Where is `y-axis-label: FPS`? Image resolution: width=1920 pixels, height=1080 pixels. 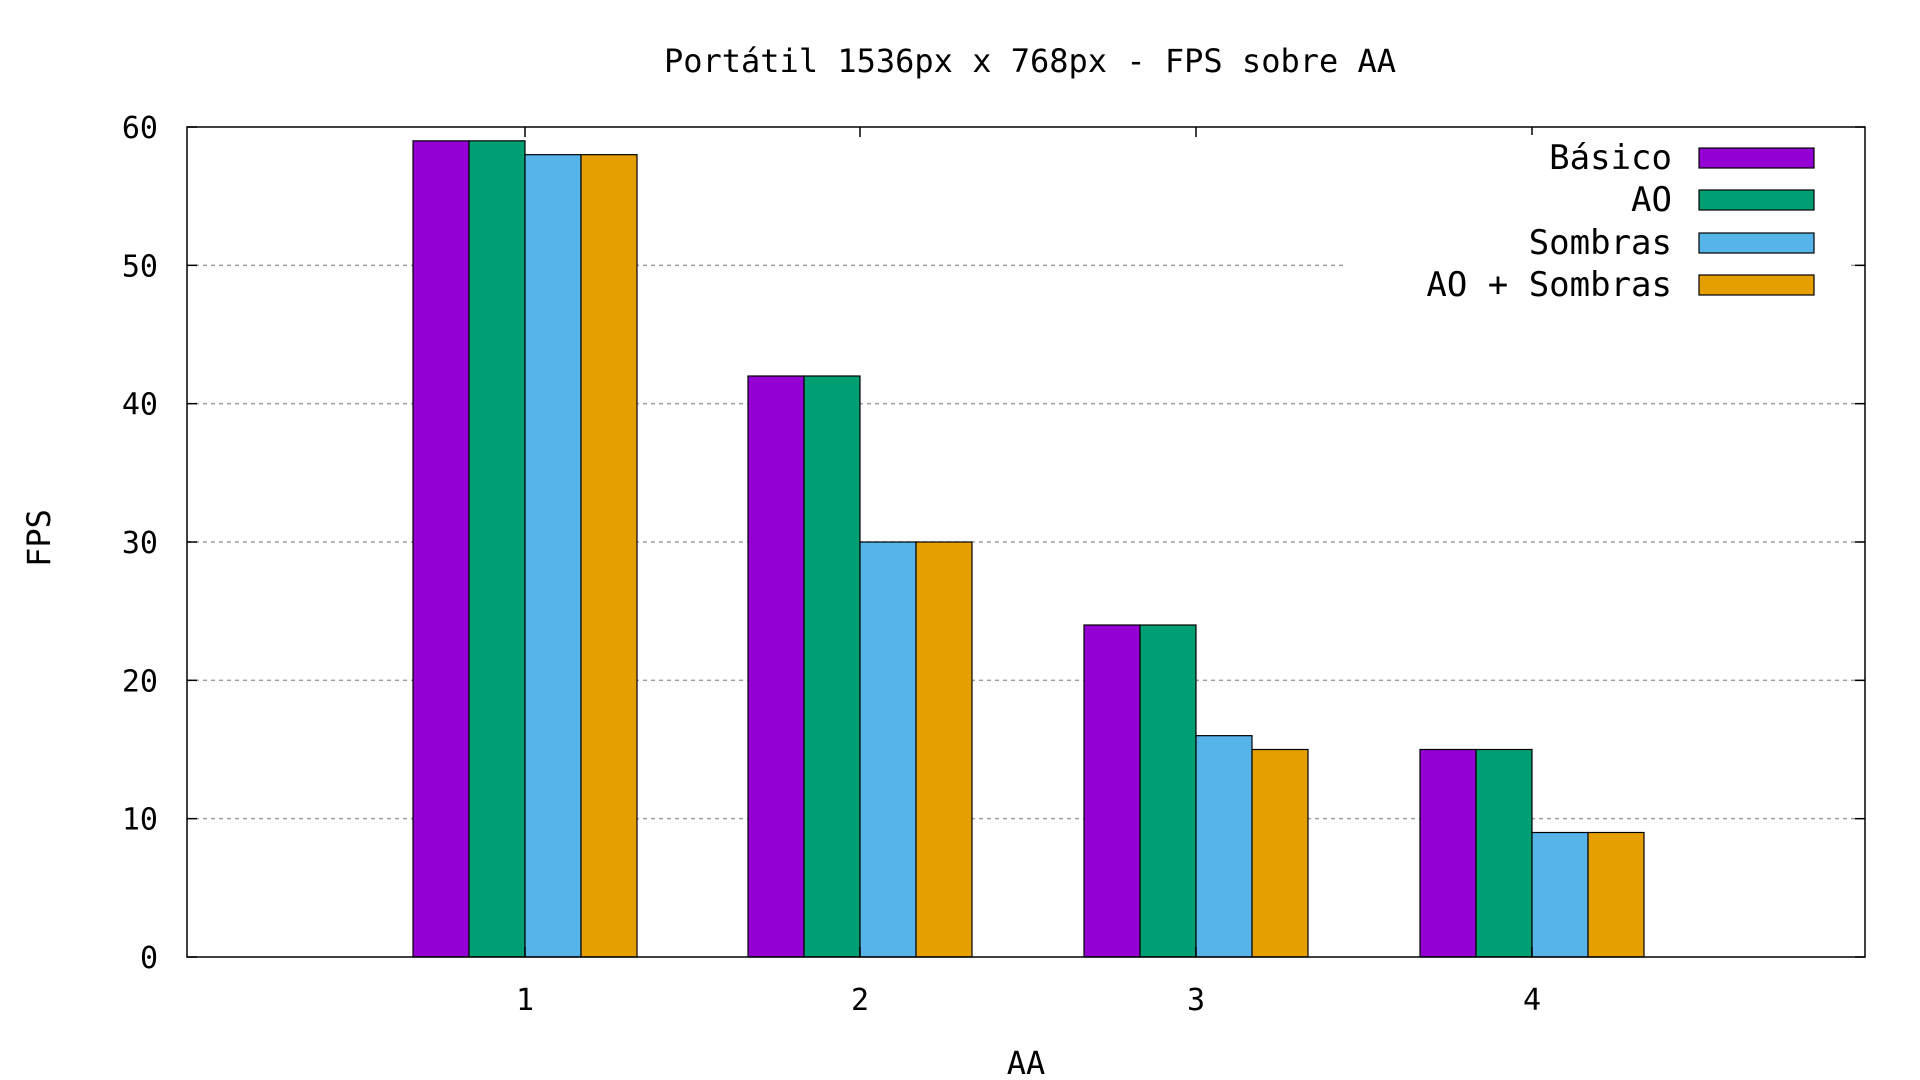 y-axis-label: FPS is located at coordinates (39, 538).